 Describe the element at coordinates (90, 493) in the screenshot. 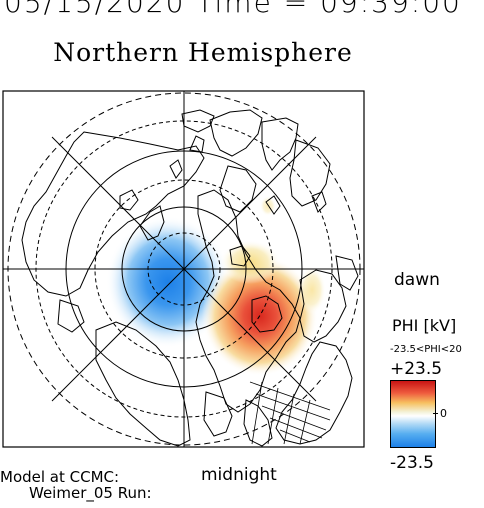

I see `run-label: Weimer_05 Run:` at that location.